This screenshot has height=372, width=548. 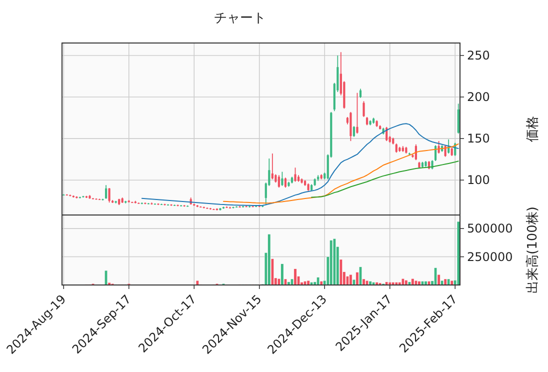 What do you see at coordinates (533, 129) in the screenshot?
I see `y-axis-title: 価格` at bounding box center [533, 129].